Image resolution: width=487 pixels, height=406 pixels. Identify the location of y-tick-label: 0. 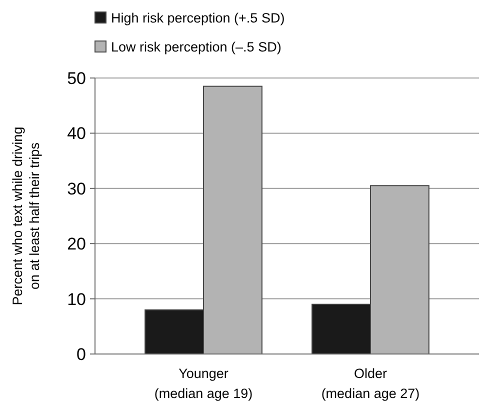
(81, 354).